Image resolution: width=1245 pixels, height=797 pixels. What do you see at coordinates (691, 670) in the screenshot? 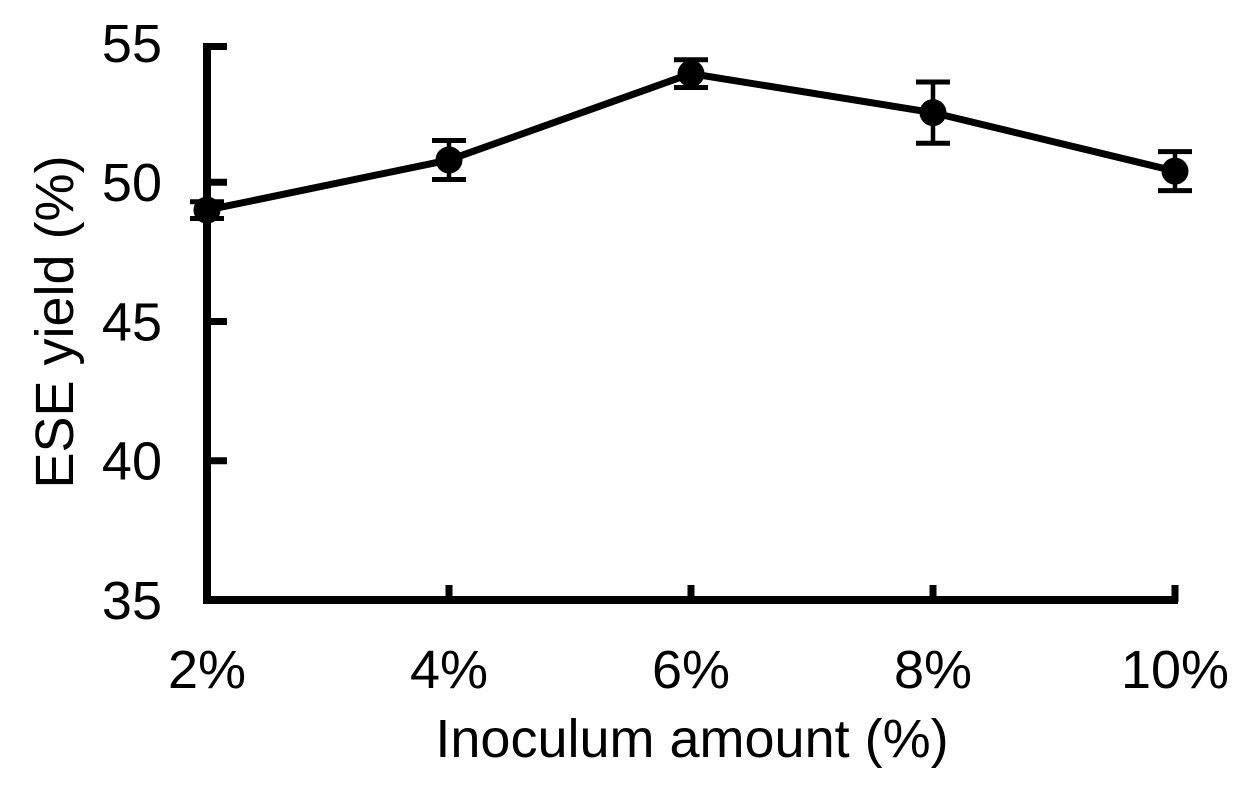
I see `x-tick-label: 6%` at bounding box center [691, 670].